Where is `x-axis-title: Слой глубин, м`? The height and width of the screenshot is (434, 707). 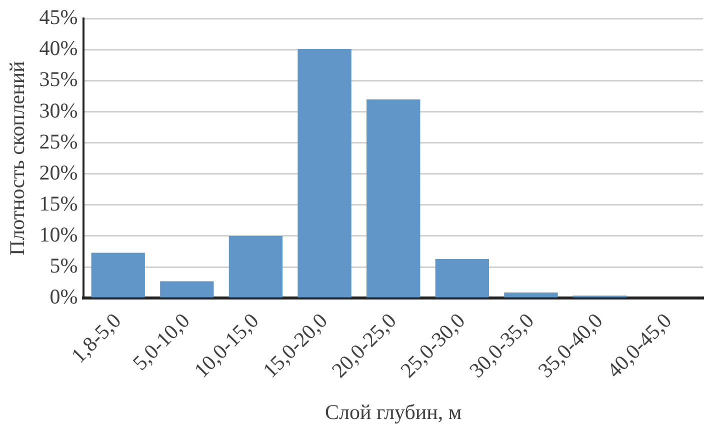
x-axis-title: Слой глубин, м is located at coordinates (393, 412).